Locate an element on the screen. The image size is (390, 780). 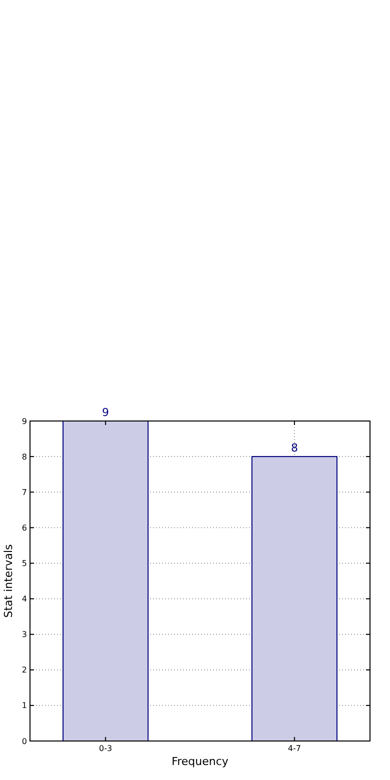
y-tick-label: 8 is located at coordinates (24, 457).